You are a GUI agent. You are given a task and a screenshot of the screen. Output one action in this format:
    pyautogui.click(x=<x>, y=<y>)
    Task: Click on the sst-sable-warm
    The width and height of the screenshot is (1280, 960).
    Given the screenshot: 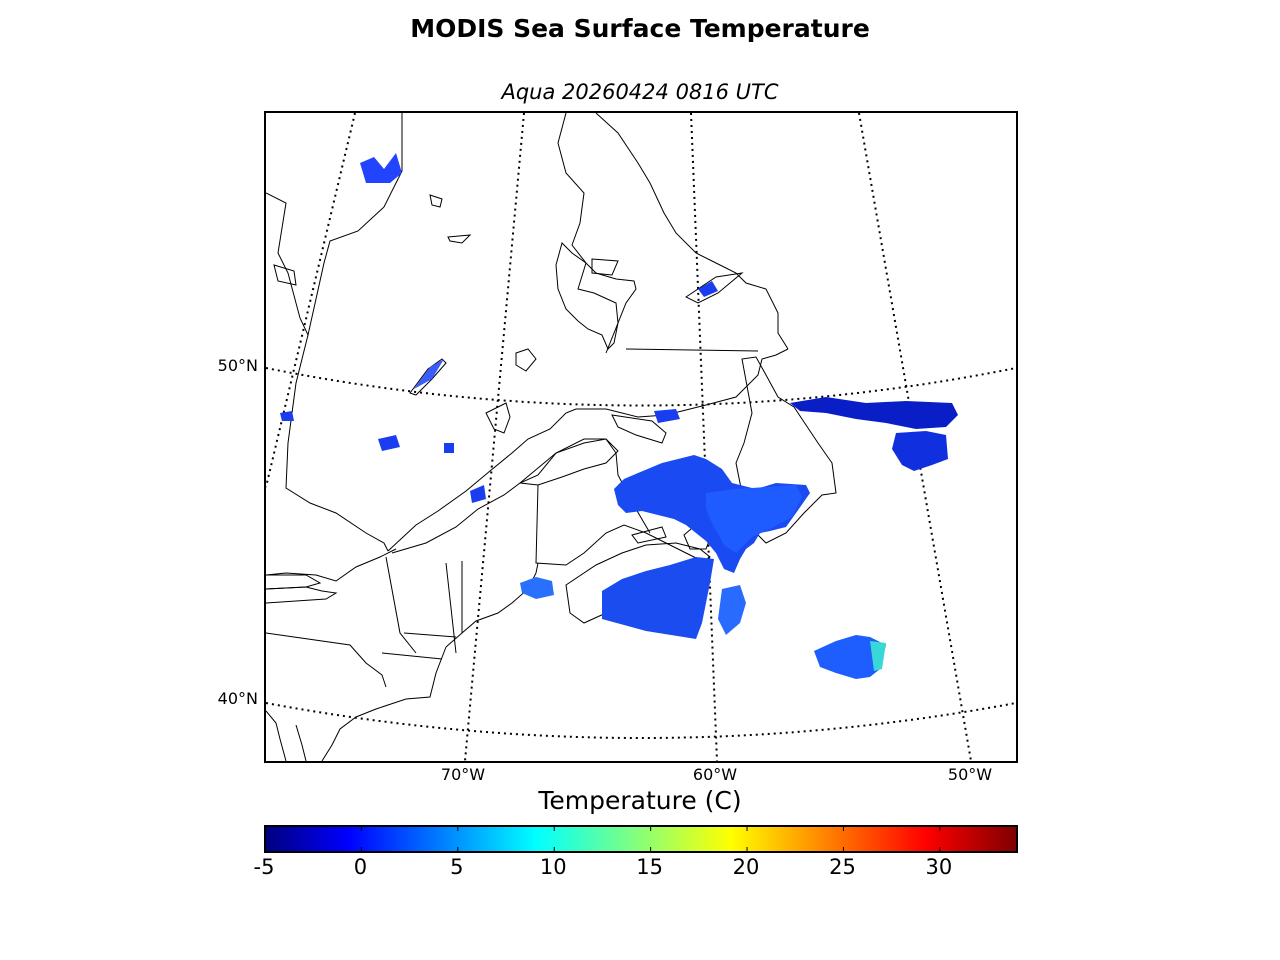 What is the action you would take?
    pyautogui.click(x=850, y=657)
    